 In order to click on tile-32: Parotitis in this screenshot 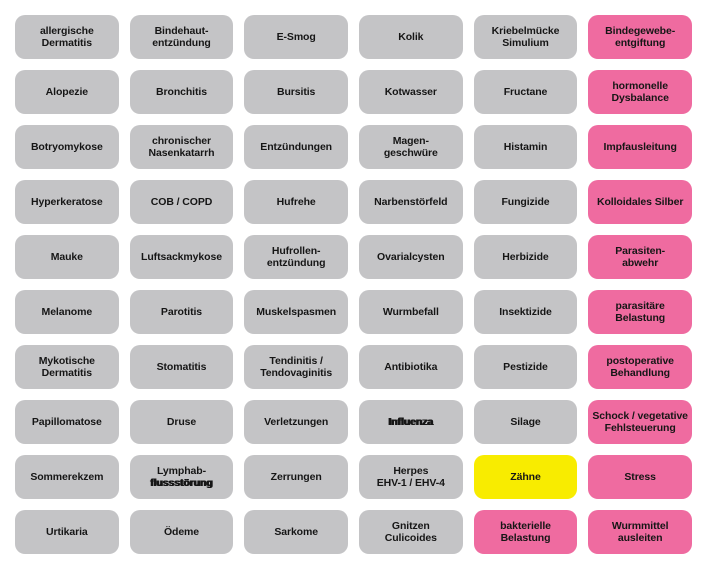, I will do `click(181, 312)`.